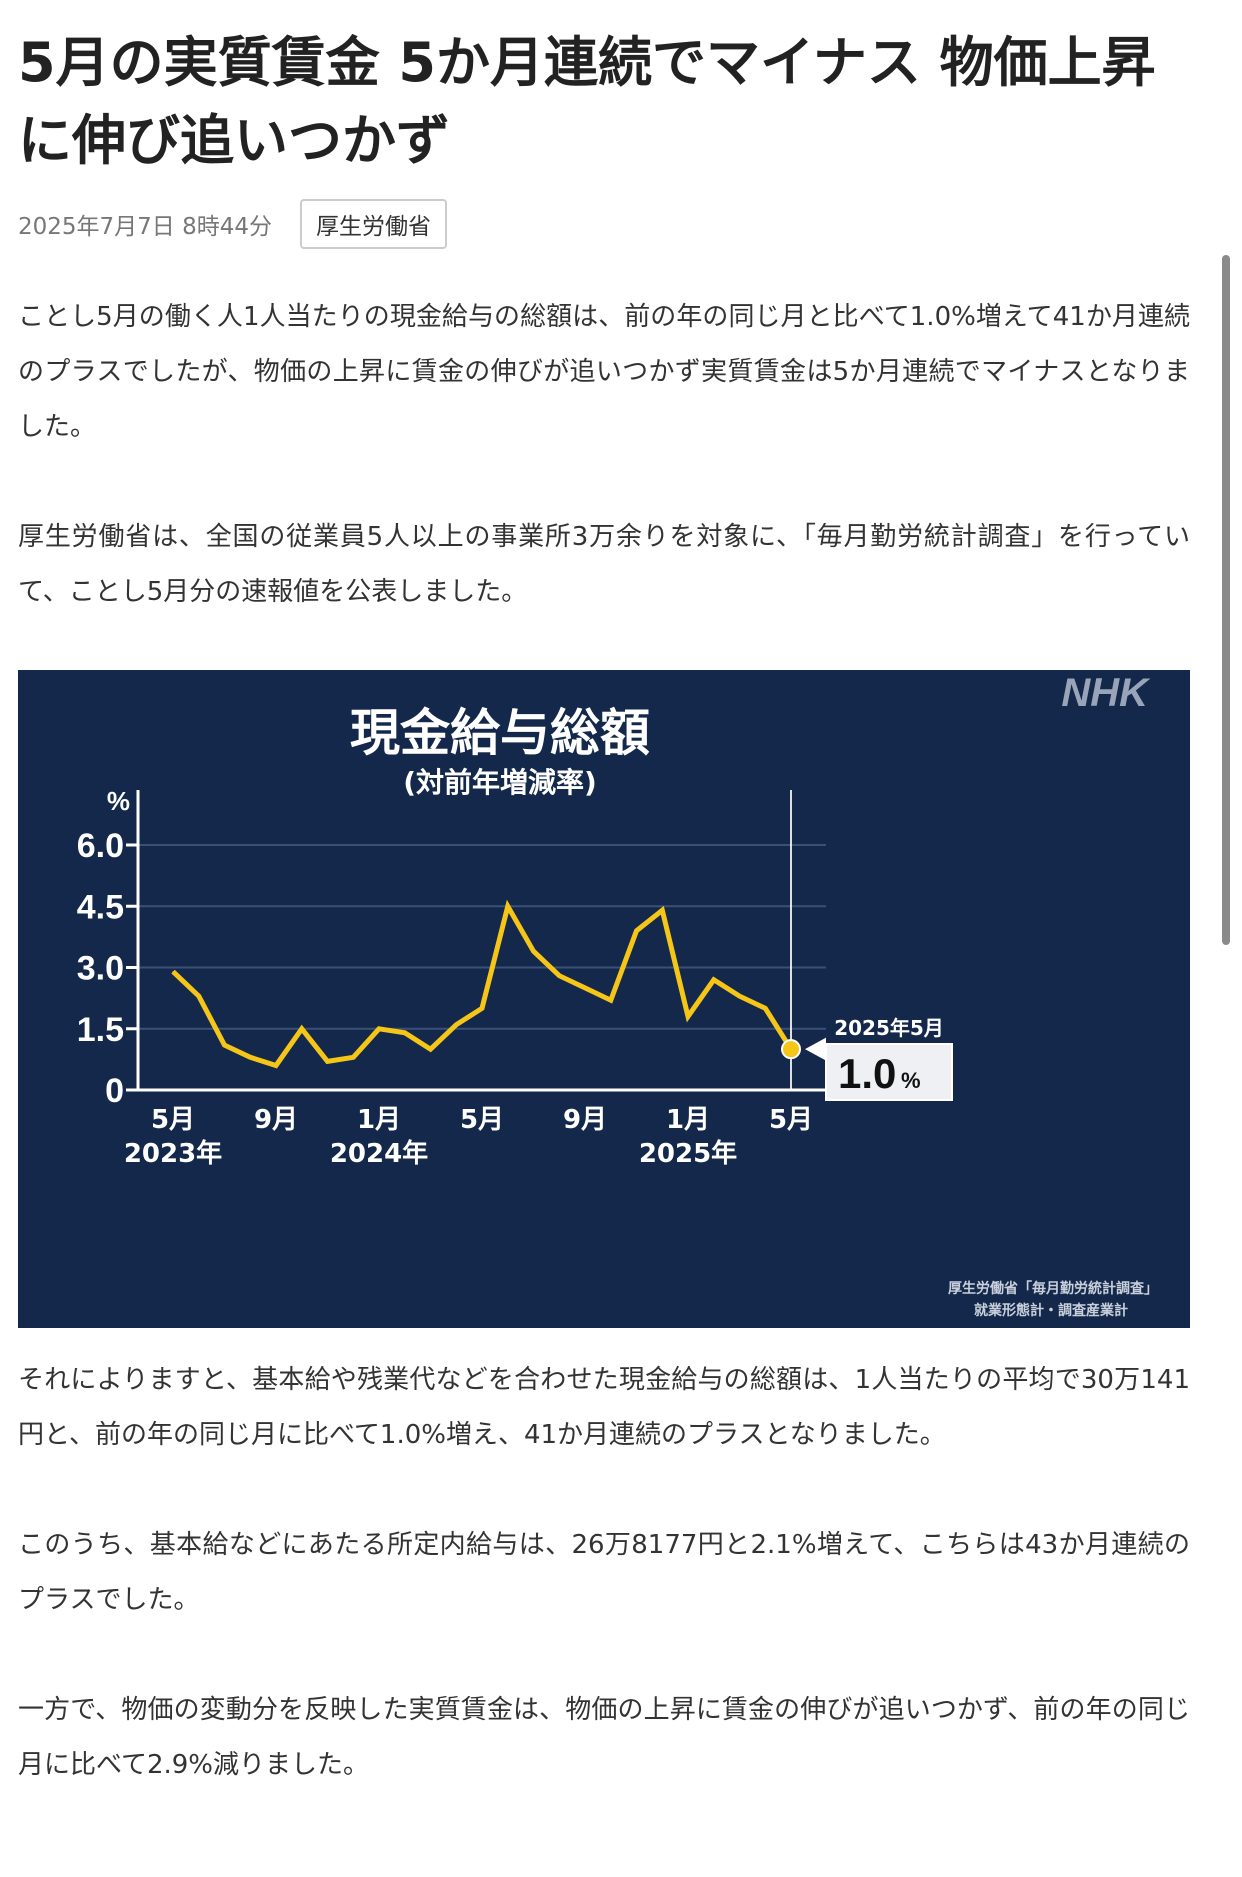 The width and height of the screenshot is (1242, 1877). What do you see at coordinates (816, 1049) in the screenshot?
I see `callout-pointer` at bounding box center [816, 1049].